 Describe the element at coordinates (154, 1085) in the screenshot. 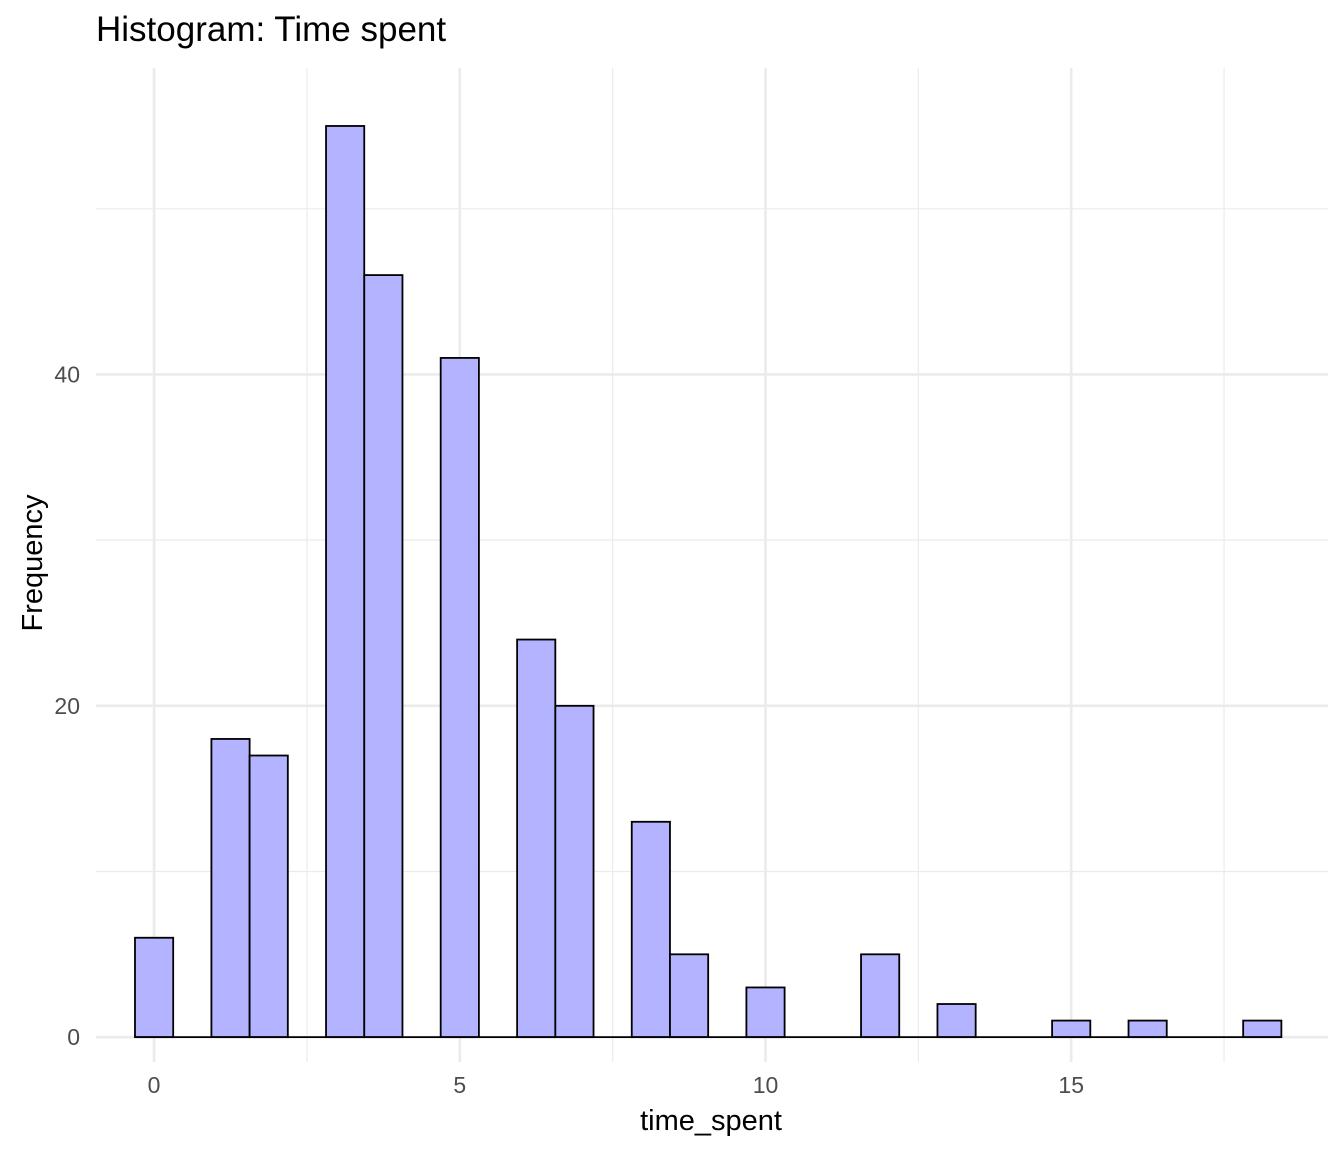

I see `x-tick-label-0: 0` at that location.